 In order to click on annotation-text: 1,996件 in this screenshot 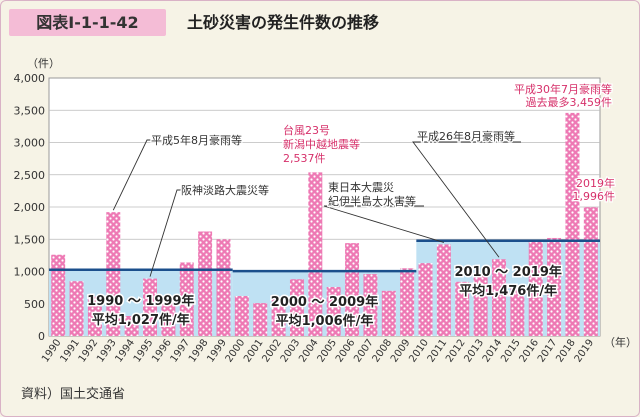, I will do `click(594, 196)`.